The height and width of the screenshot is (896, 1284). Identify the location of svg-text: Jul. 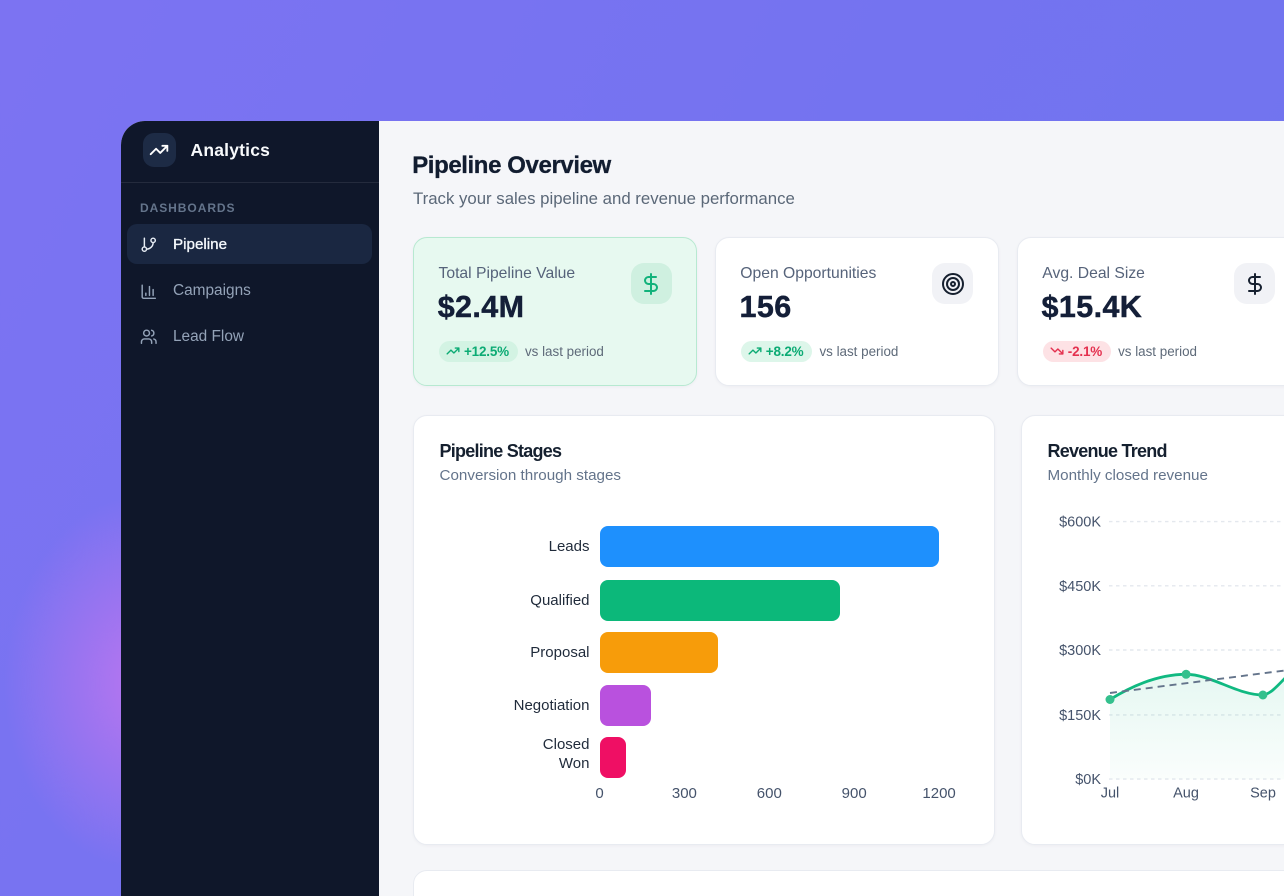
(1110, 794).